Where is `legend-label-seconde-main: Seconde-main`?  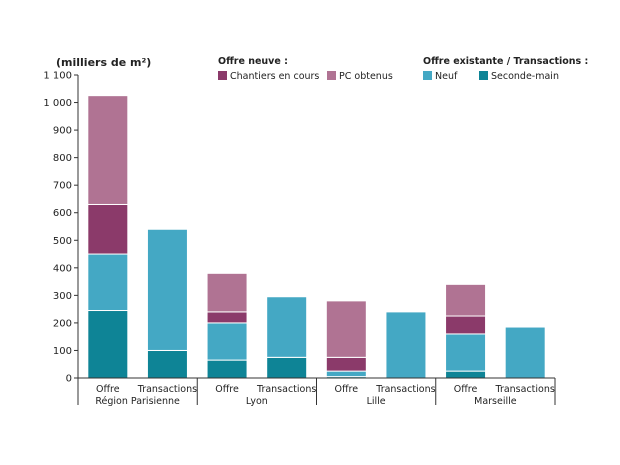 legend-label-seconde-main: Seconde-main is located at coordinates (525, 76).